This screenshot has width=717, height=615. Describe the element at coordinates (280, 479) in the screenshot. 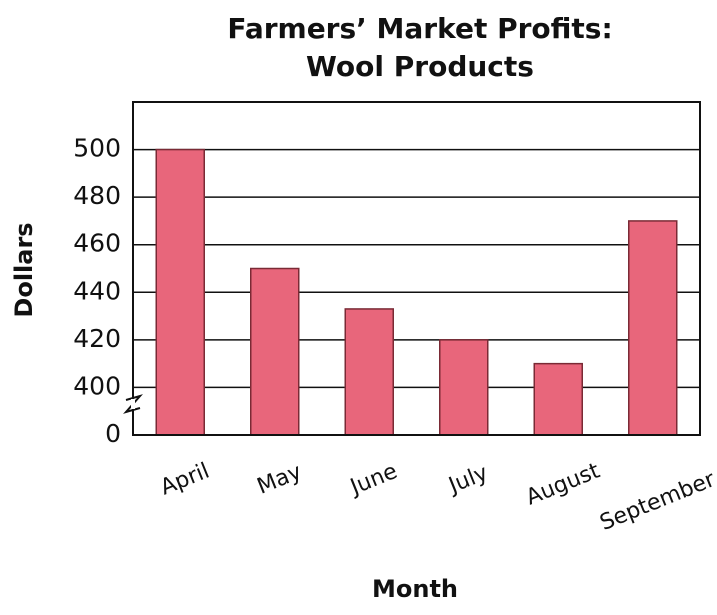

I see `x-tick-label: May` at that location.